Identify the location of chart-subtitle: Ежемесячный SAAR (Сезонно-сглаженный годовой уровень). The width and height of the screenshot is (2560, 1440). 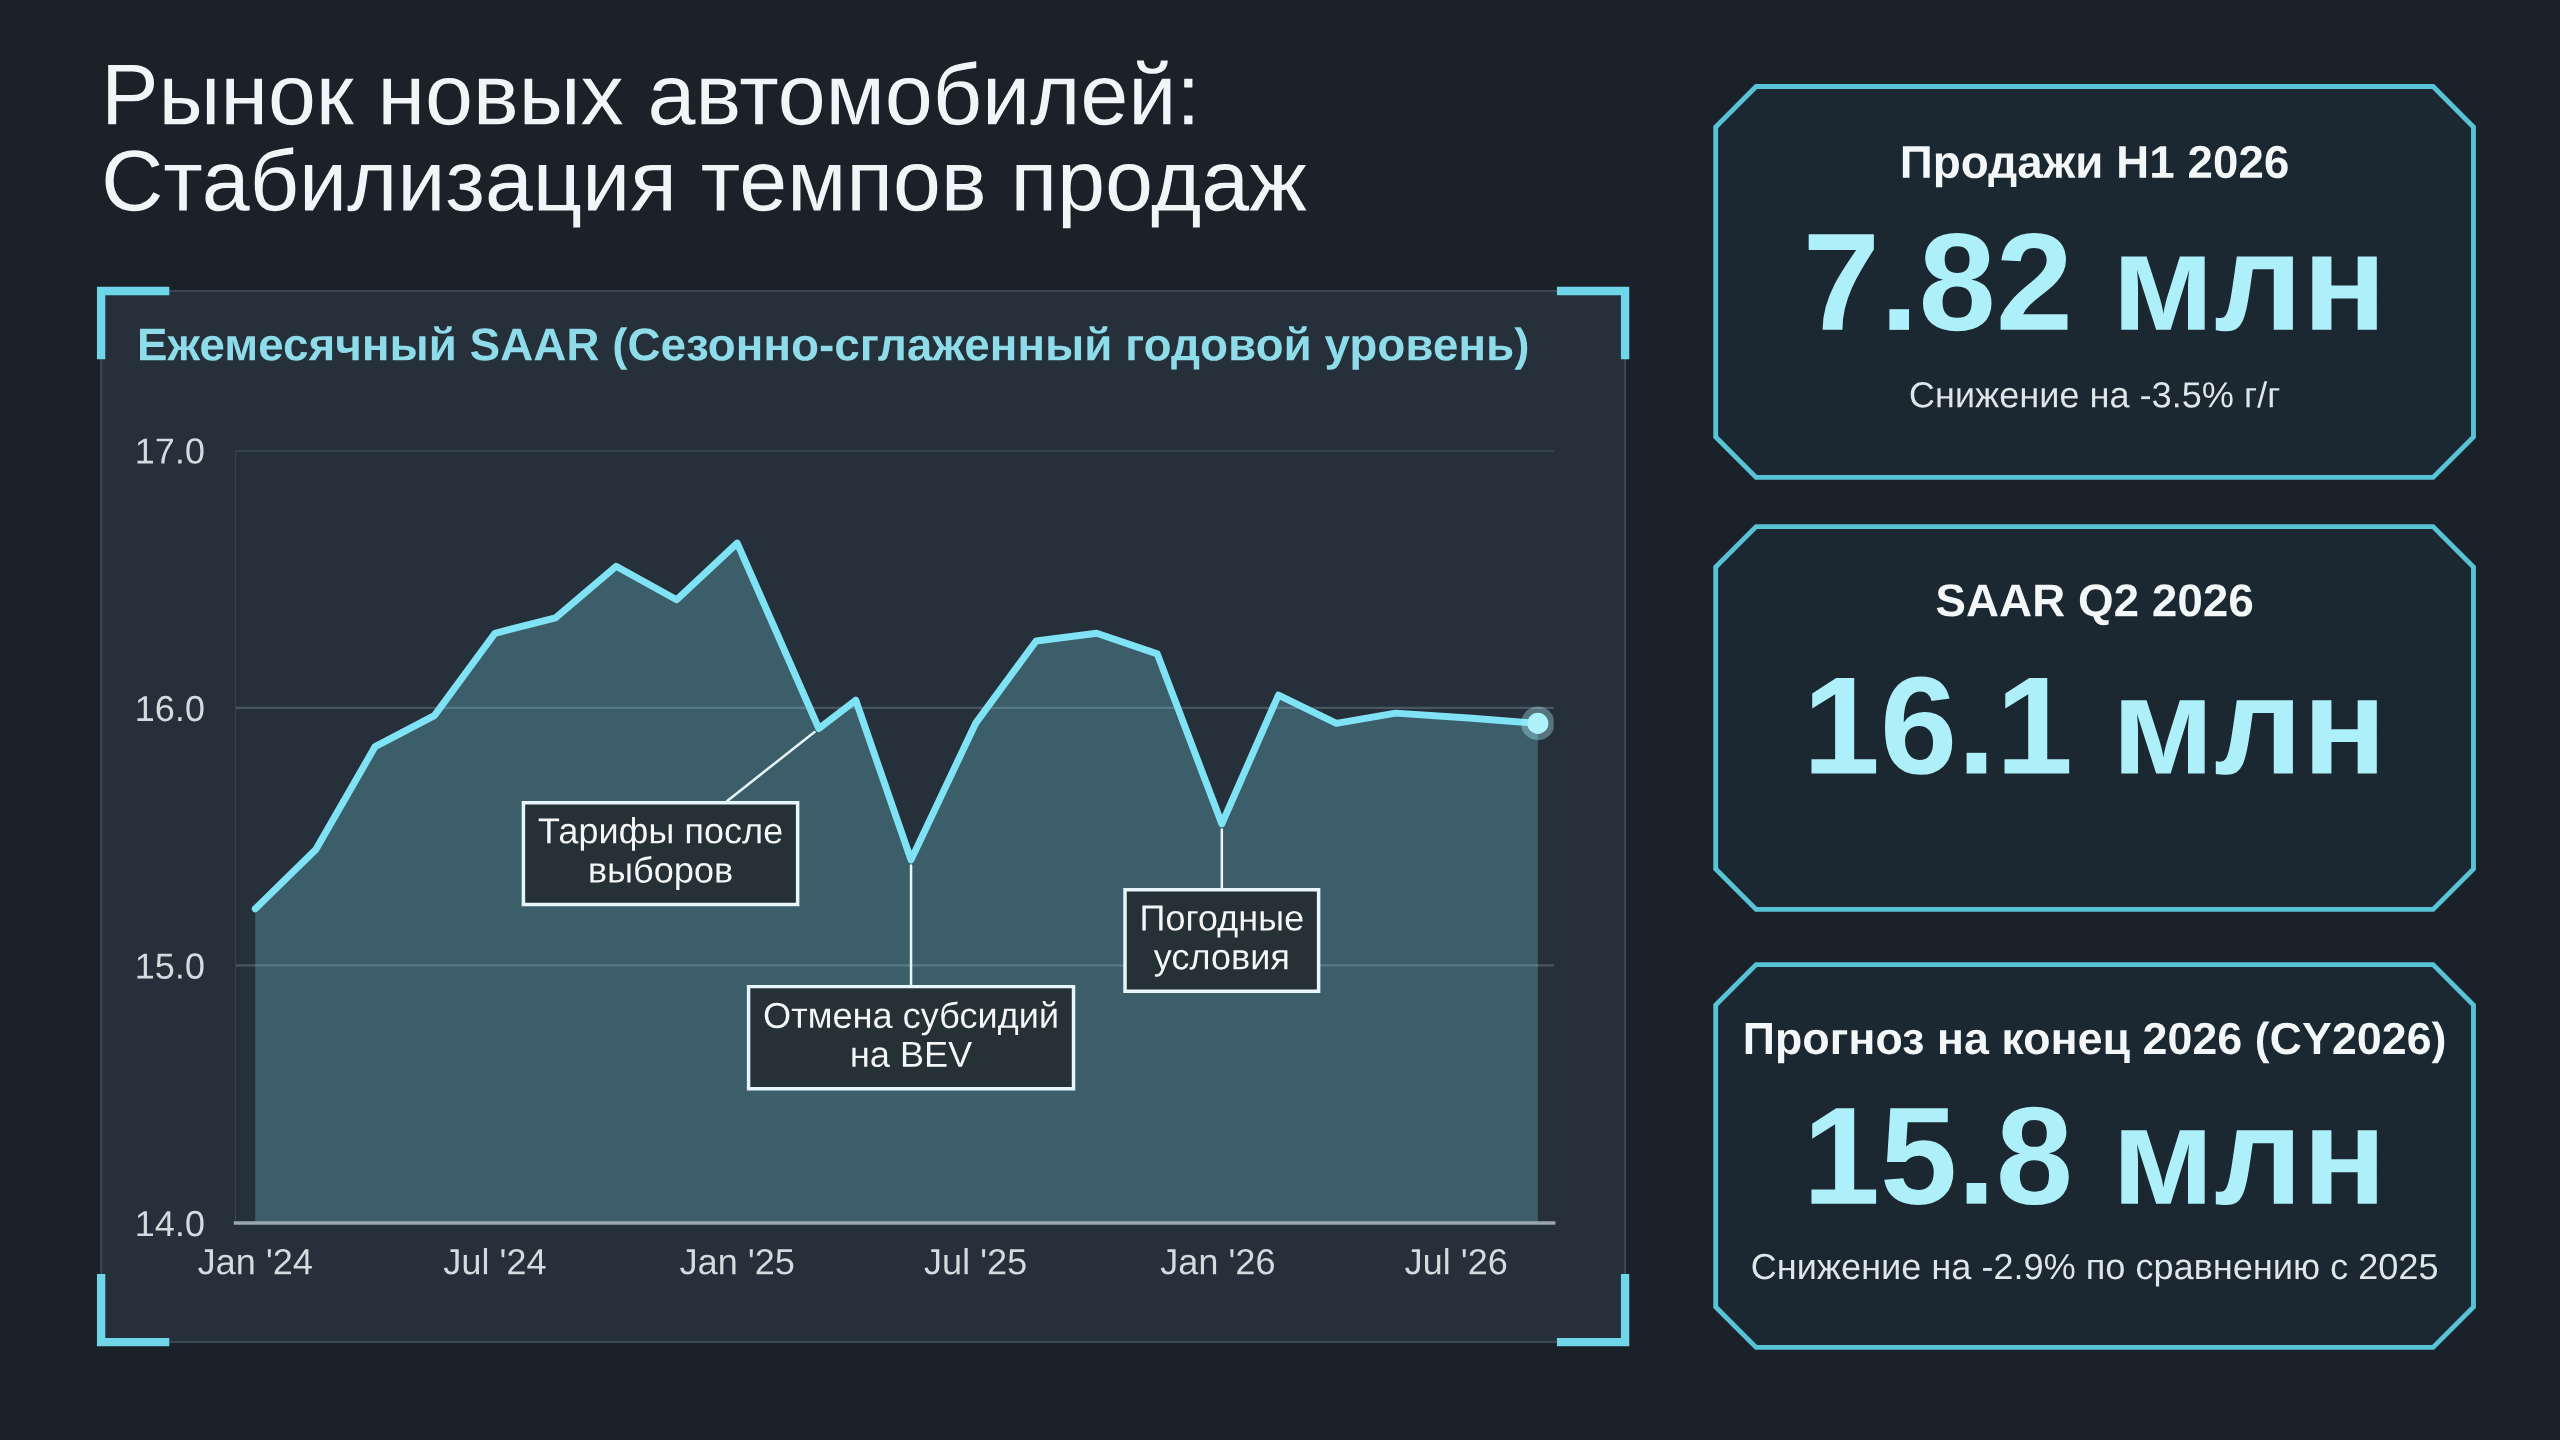
(834, 348).